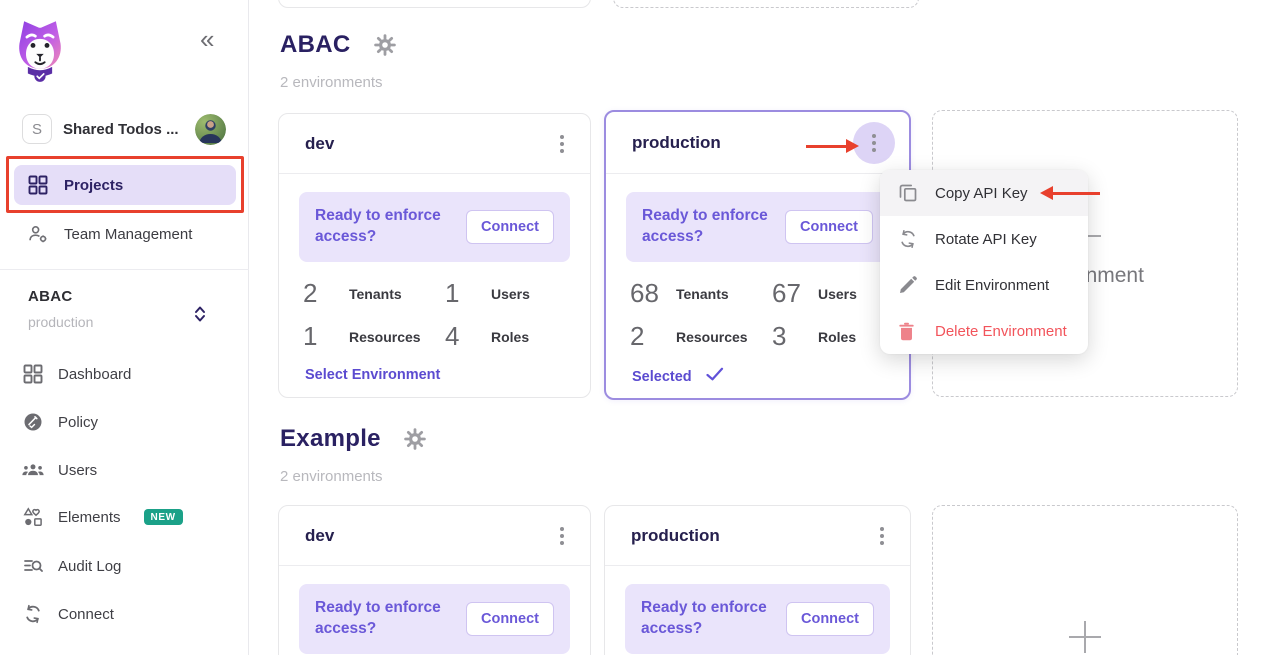 The image size is (1283, 655). Describe the element at coordinates (33, 614) in the screenshot. I see `sync-icon` at that location.